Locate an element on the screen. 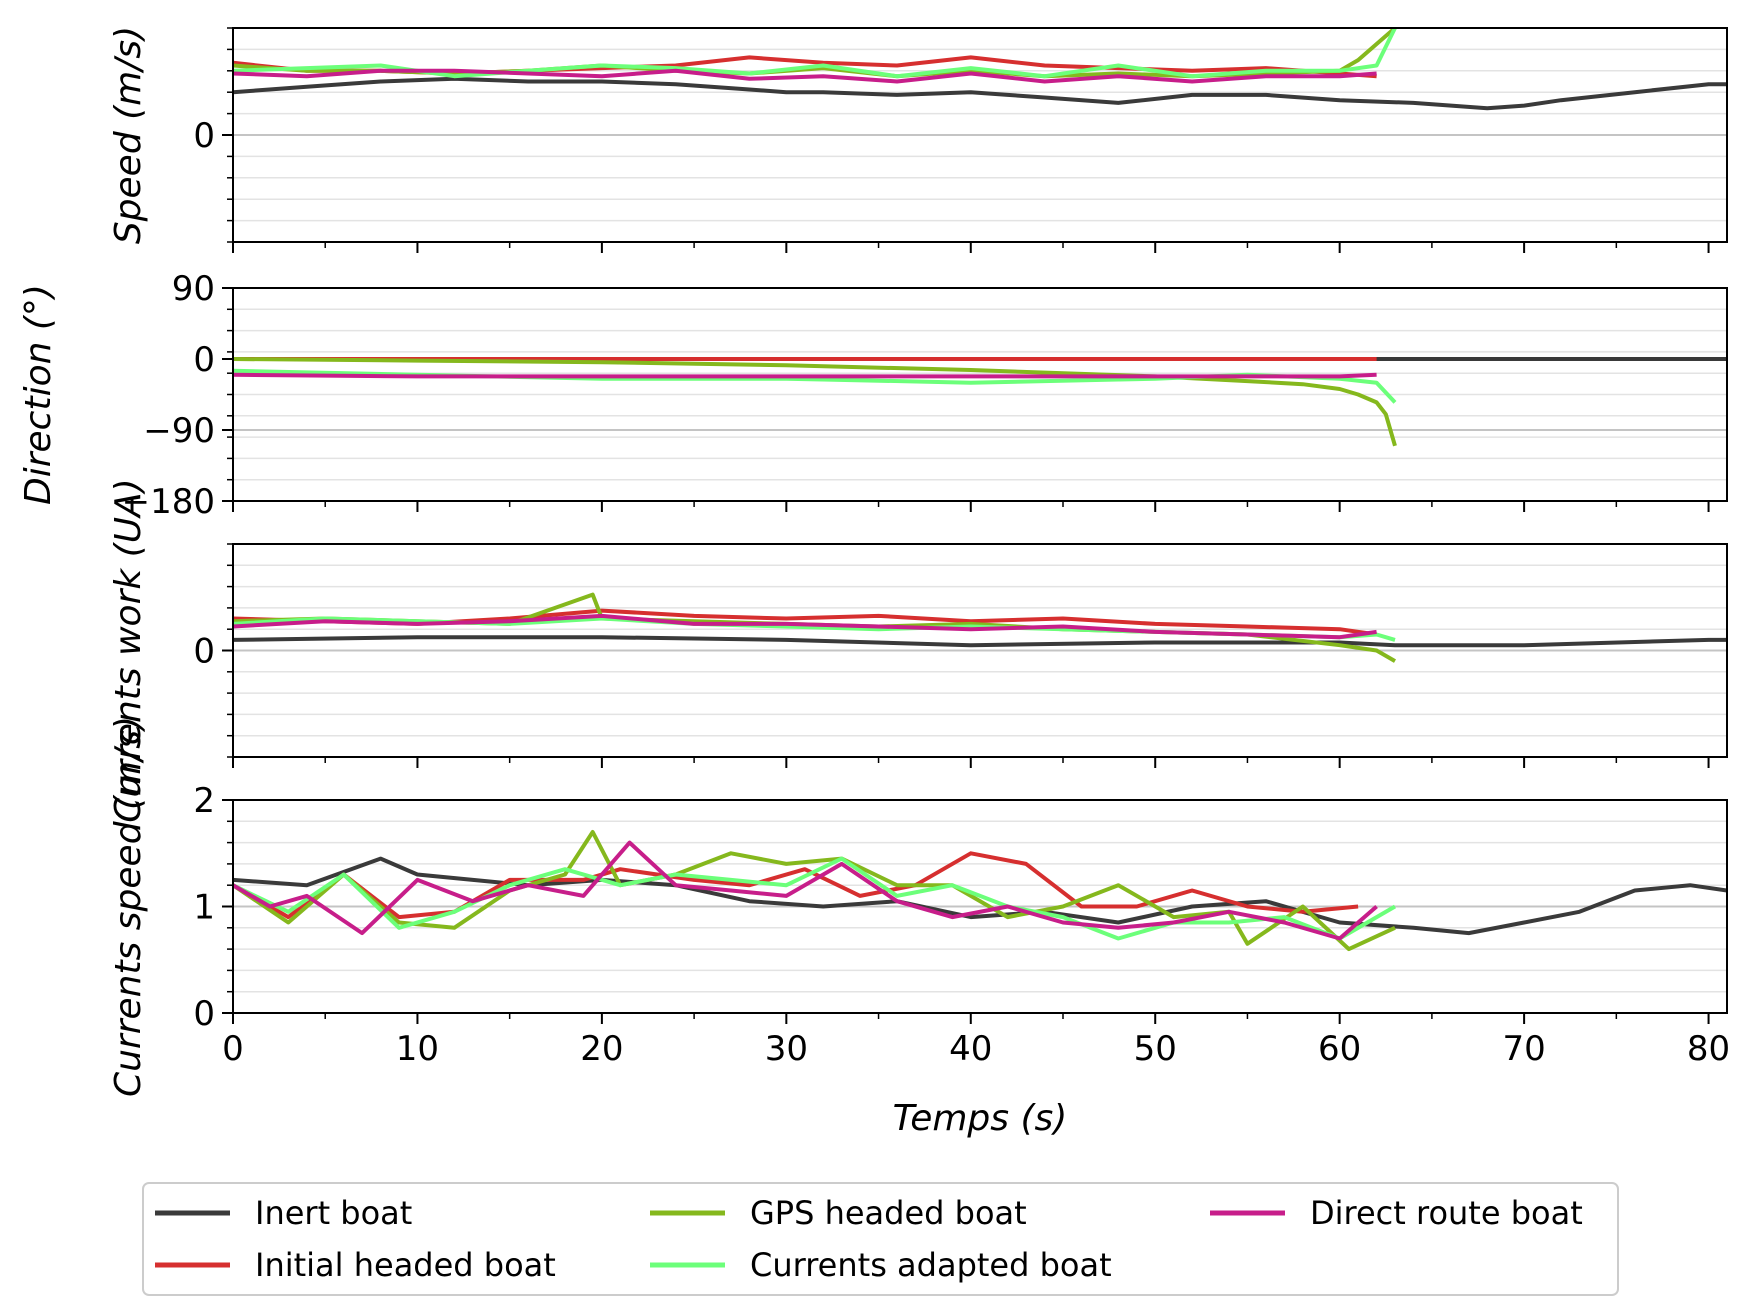 Image resolution: width=1756 pixels, height=1309 pixels. x-tick-label: 20 is located at coordinates (601, 1049).